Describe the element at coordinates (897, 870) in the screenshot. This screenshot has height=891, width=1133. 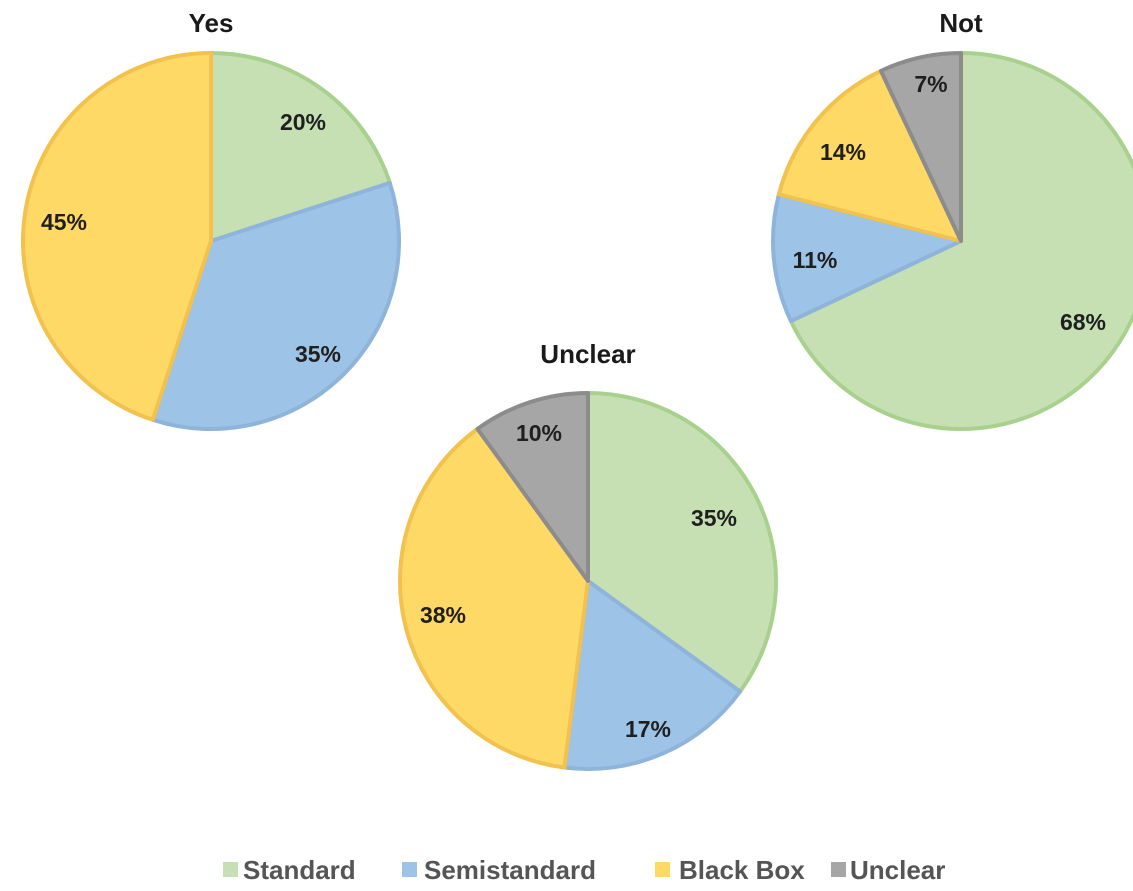
I see `legend-label-unclear: Unclear` at that location.